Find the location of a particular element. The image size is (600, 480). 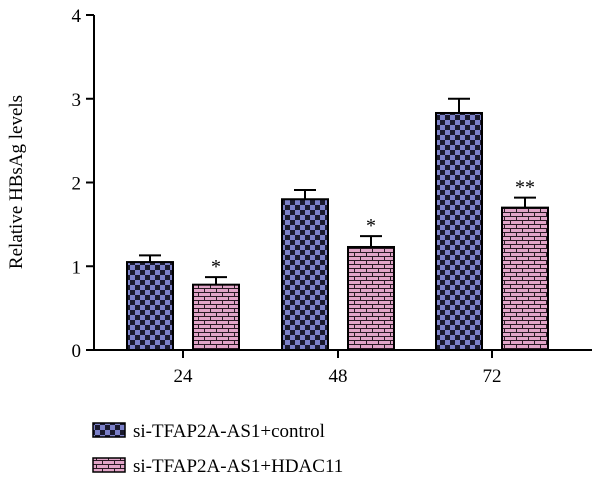

y-tick-label: 2 is located at coordinates (77, 184).